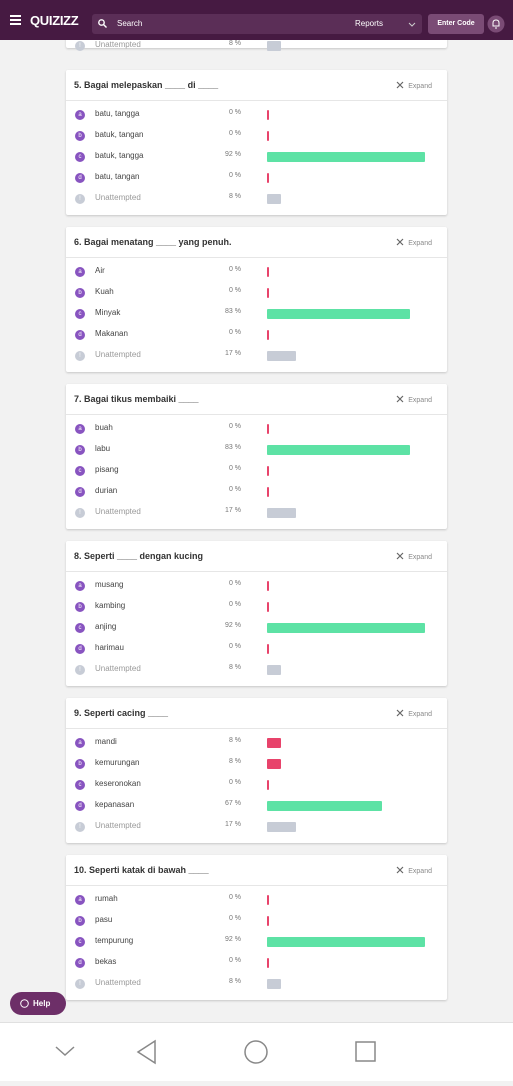 This screenshot has width=513, height=1086. What do you see at coordinates (80, 429) in the screenshot?
I see `option-letter: a` at bounding box center [80, 429].